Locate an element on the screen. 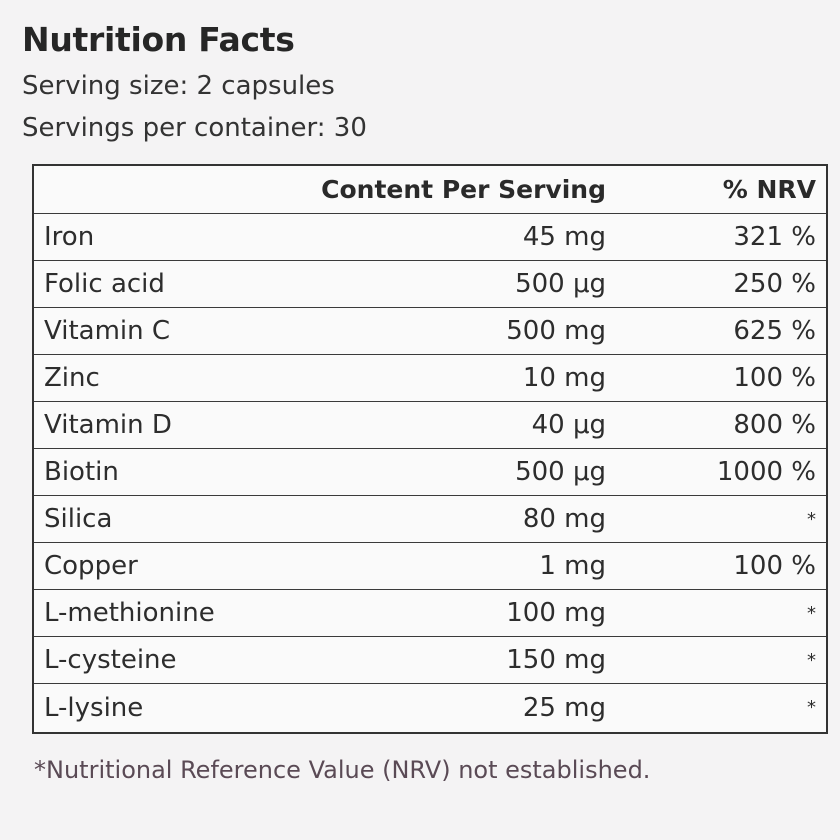 The width and height of the screenshot is (840, 840). nutrient-nrv: 625 % is located at coordinates (774, 331).